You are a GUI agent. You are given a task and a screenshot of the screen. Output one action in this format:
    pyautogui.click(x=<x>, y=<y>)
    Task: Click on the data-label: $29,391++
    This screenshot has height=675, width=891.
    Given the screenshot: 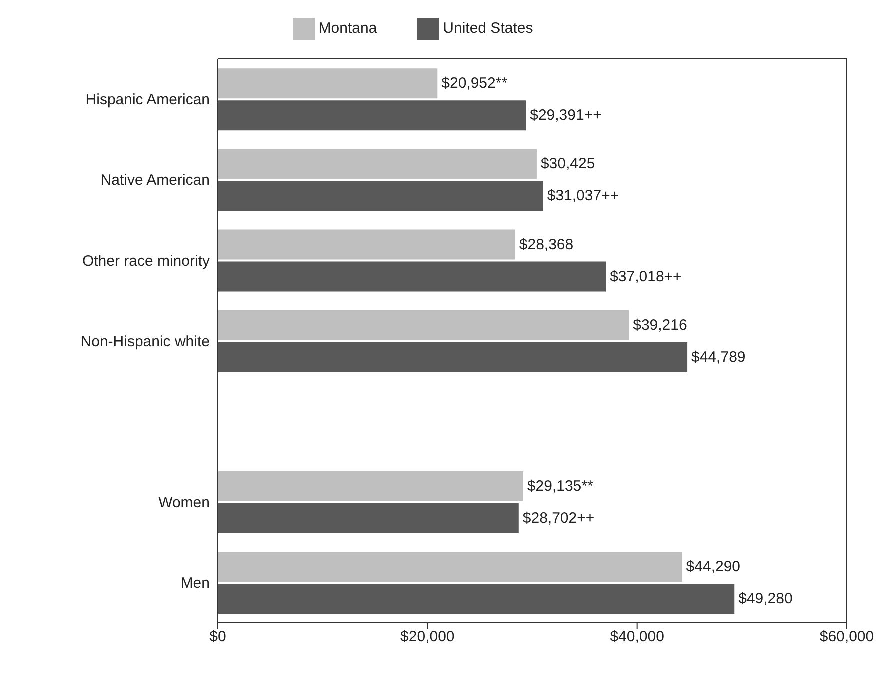 What is the action you would take?
    pyautogui.click(x=566, y=115)
    